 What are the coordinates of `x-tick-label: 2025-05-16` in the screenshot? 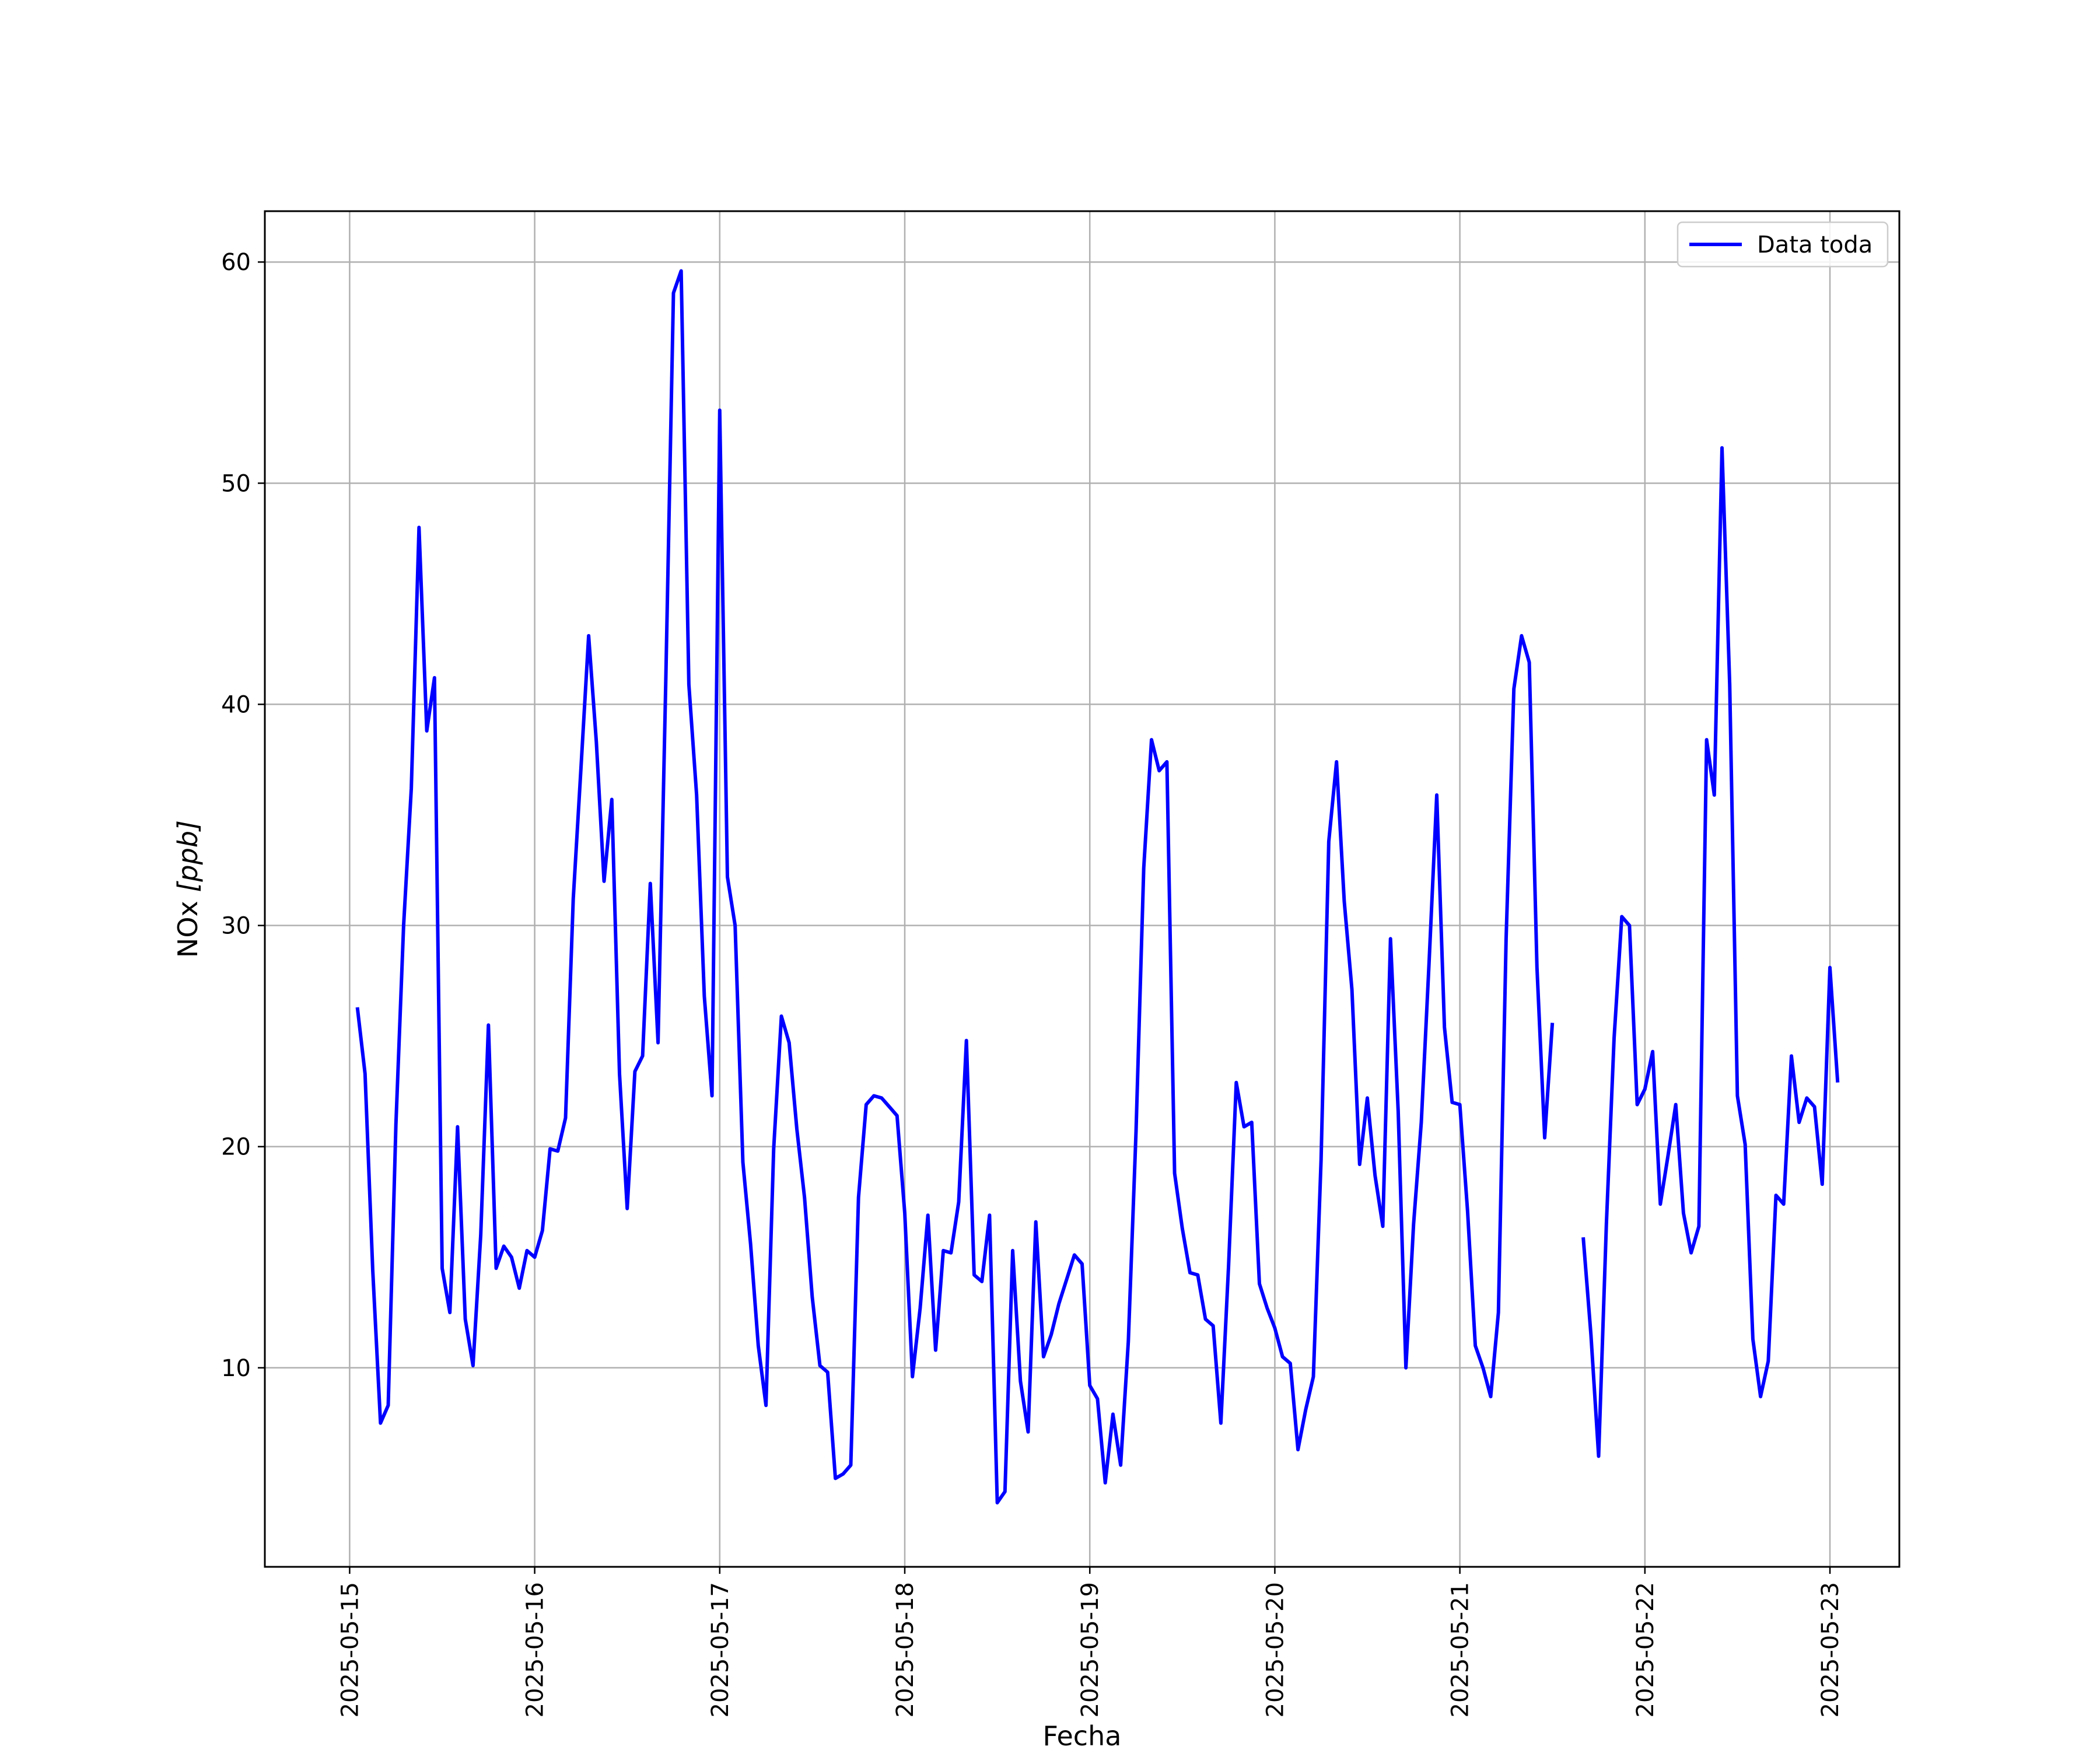 It's located at (535, 1650).